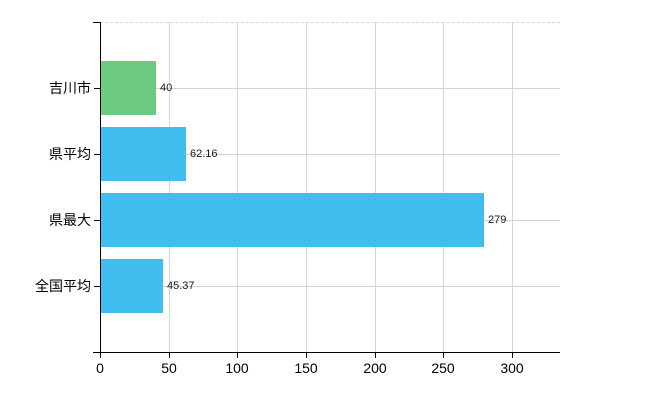  I want to click on x-axis-tick-label: 50, so click(169, 368).